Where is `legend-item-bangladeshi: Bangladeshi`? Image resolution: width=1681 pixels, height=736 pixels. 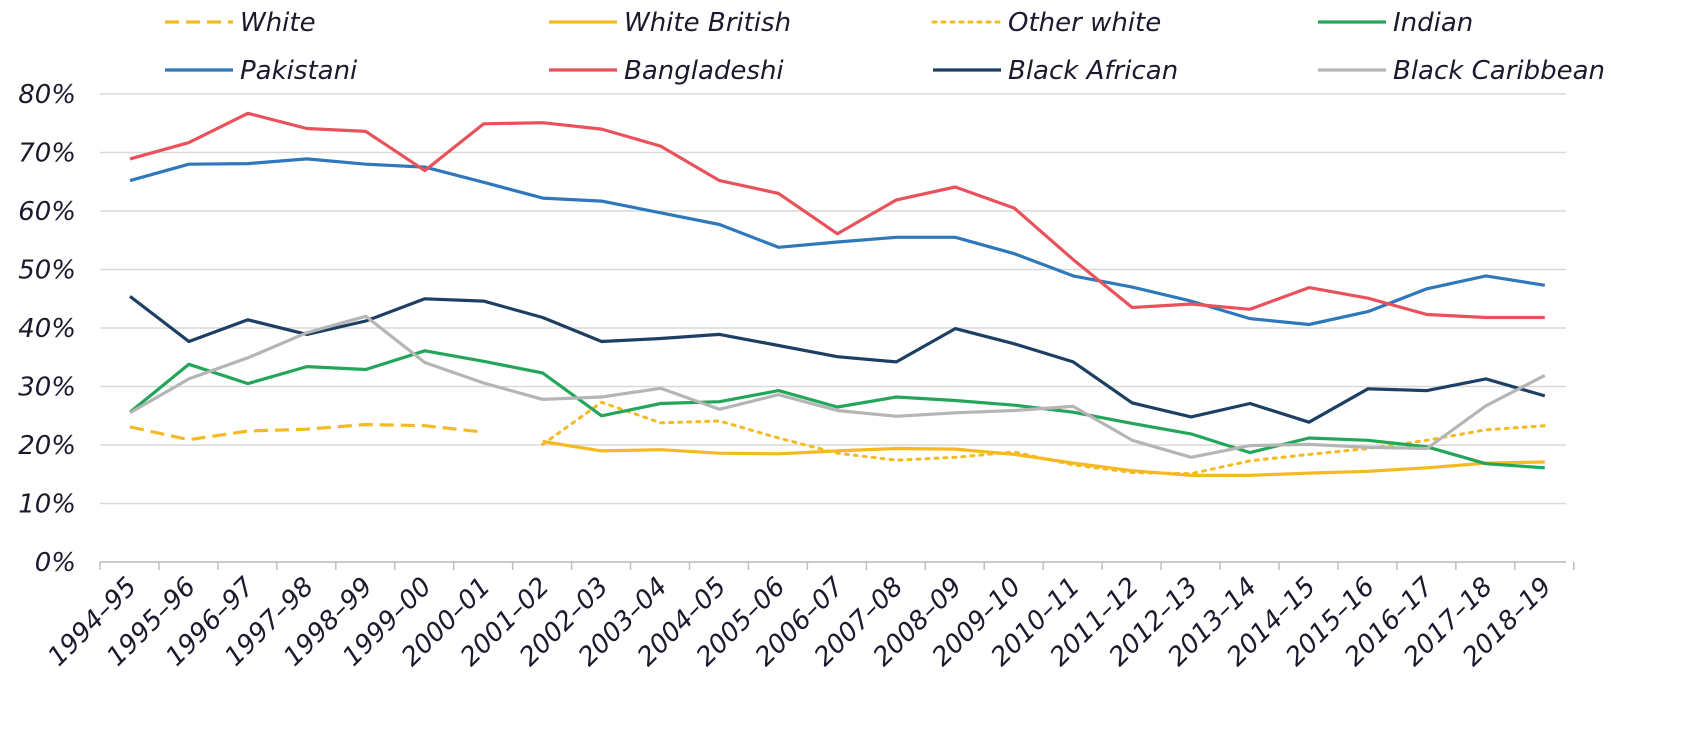 legend-item-bangladeshi: Bangladeshi is located at coordinates (666, 71).